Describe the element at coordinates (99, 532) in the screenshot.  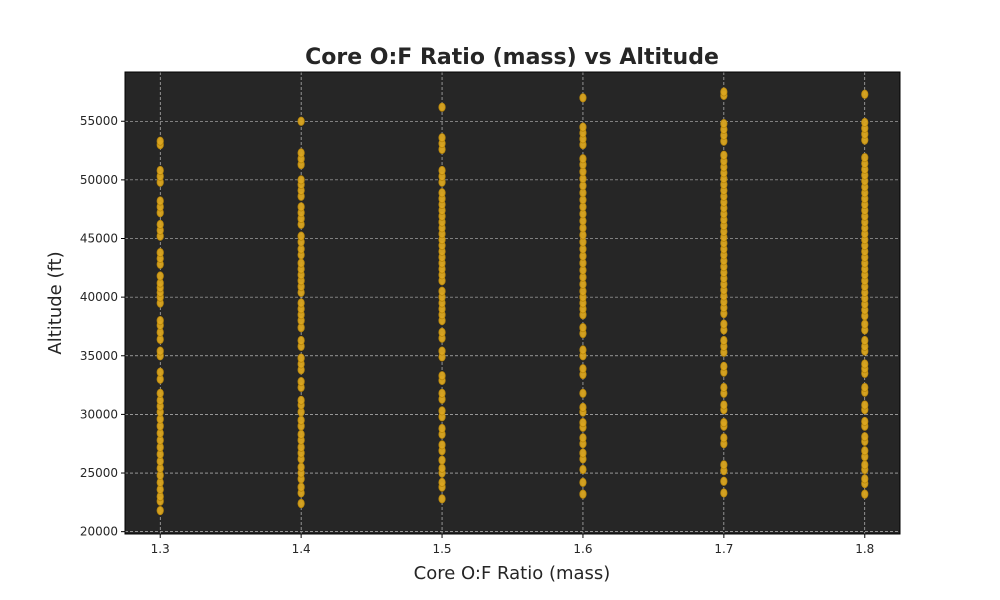
I see `y-tick-label: 20000` at that location.